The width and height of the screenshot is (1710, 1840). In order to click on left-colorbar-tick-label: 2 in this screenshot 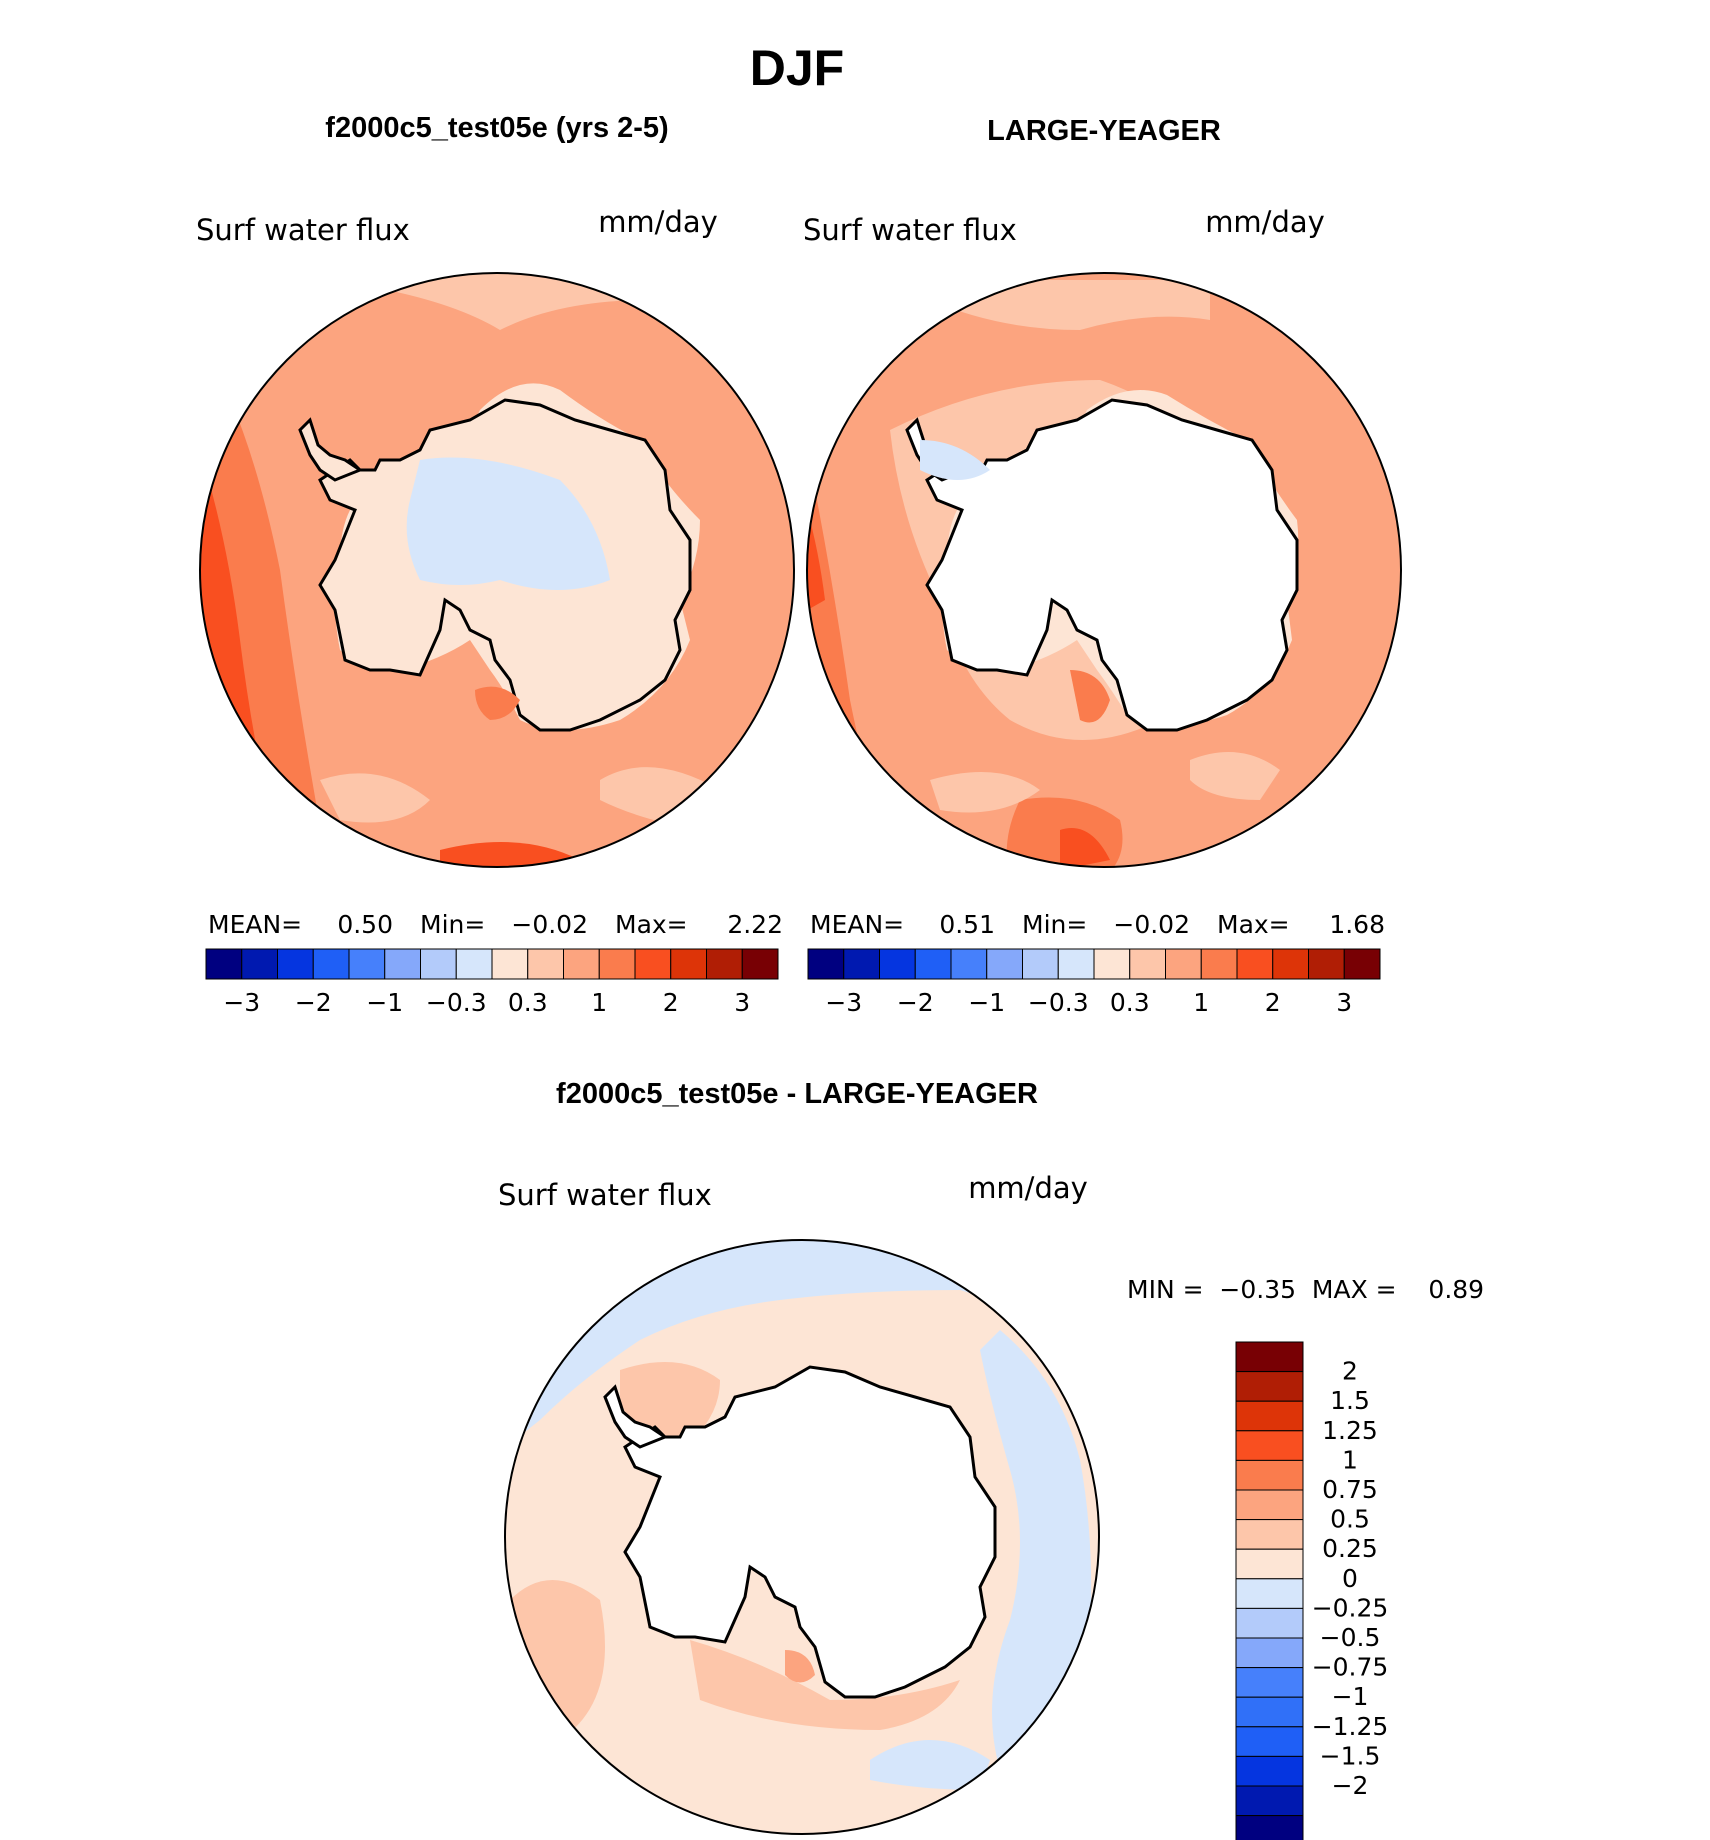, I will do `click(671, 1002)`.